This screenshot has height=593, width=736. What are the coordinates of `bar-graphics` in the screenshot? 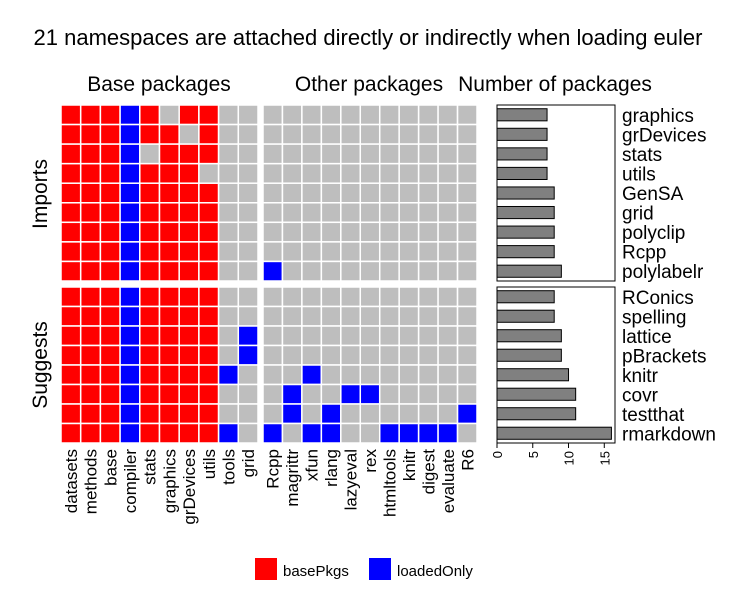 It's located at (522, 115).